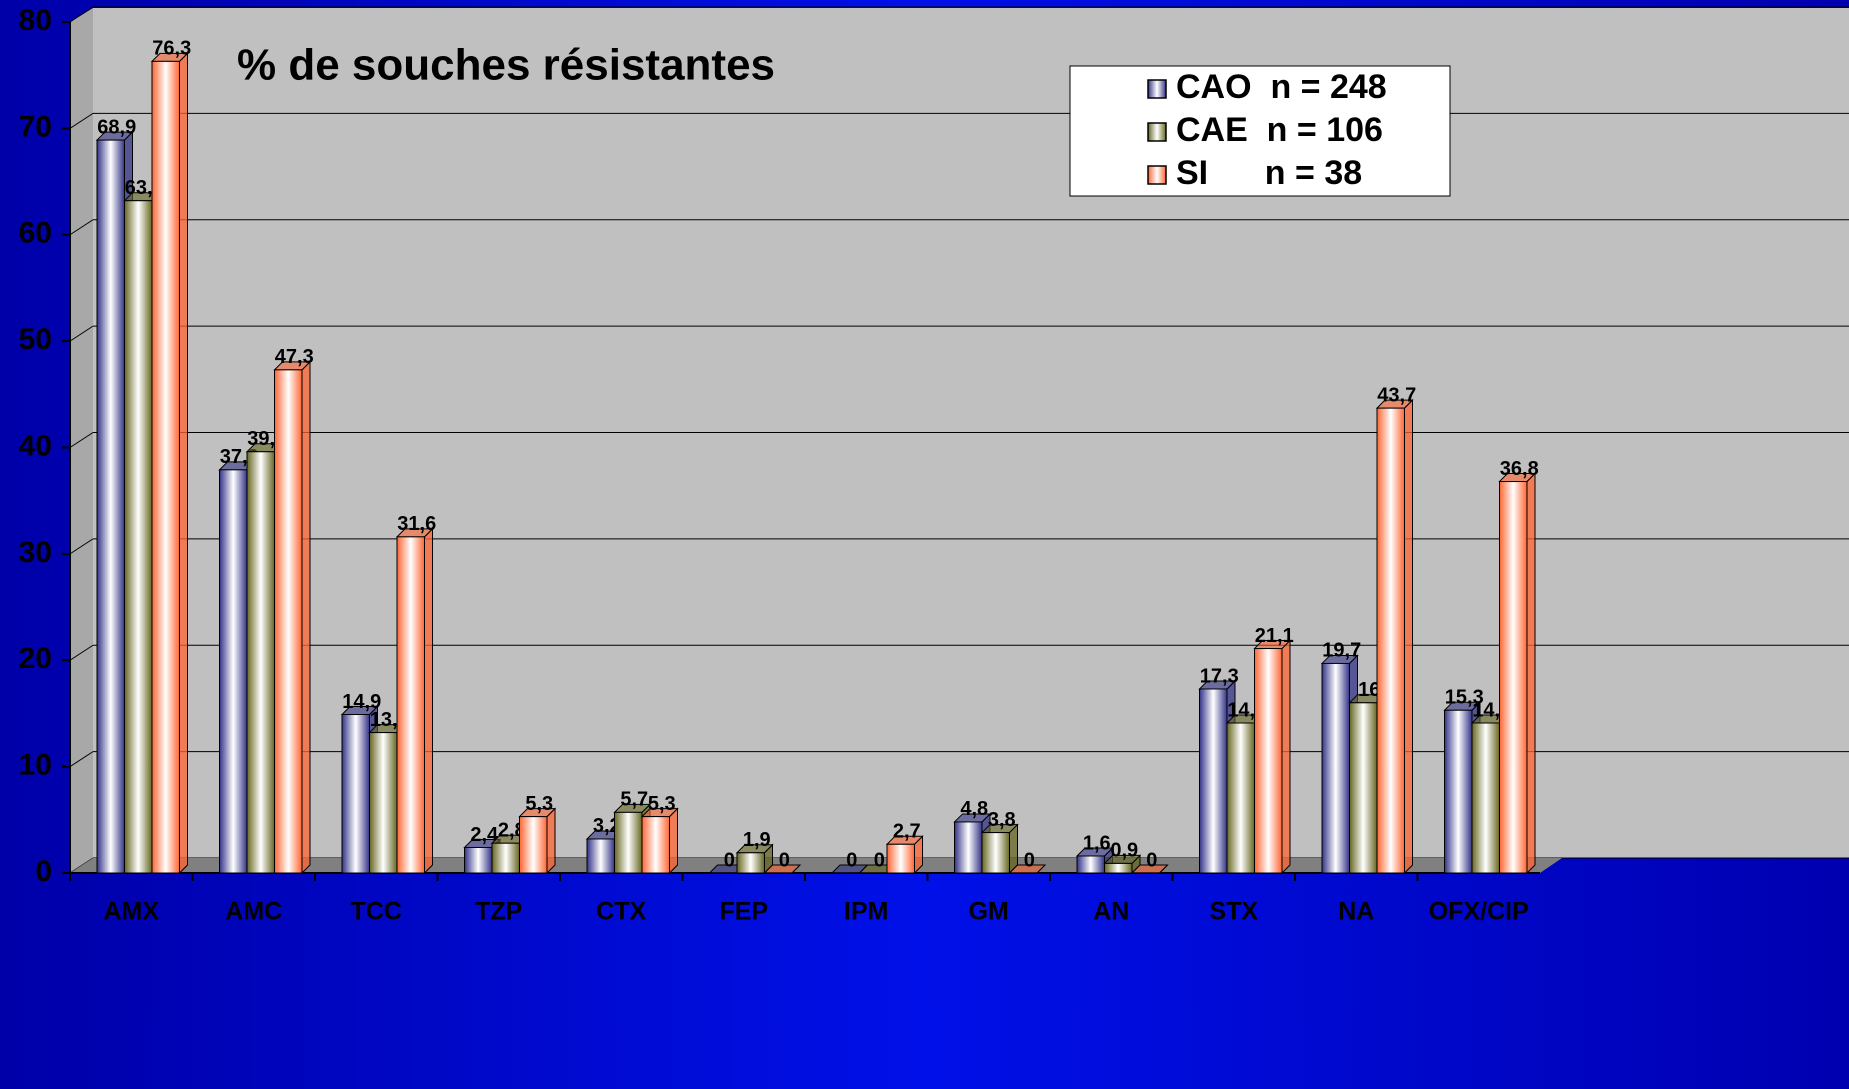 The image size is (1849, 1089). I want to click on y-tick-label: 60, so click(35, 233).